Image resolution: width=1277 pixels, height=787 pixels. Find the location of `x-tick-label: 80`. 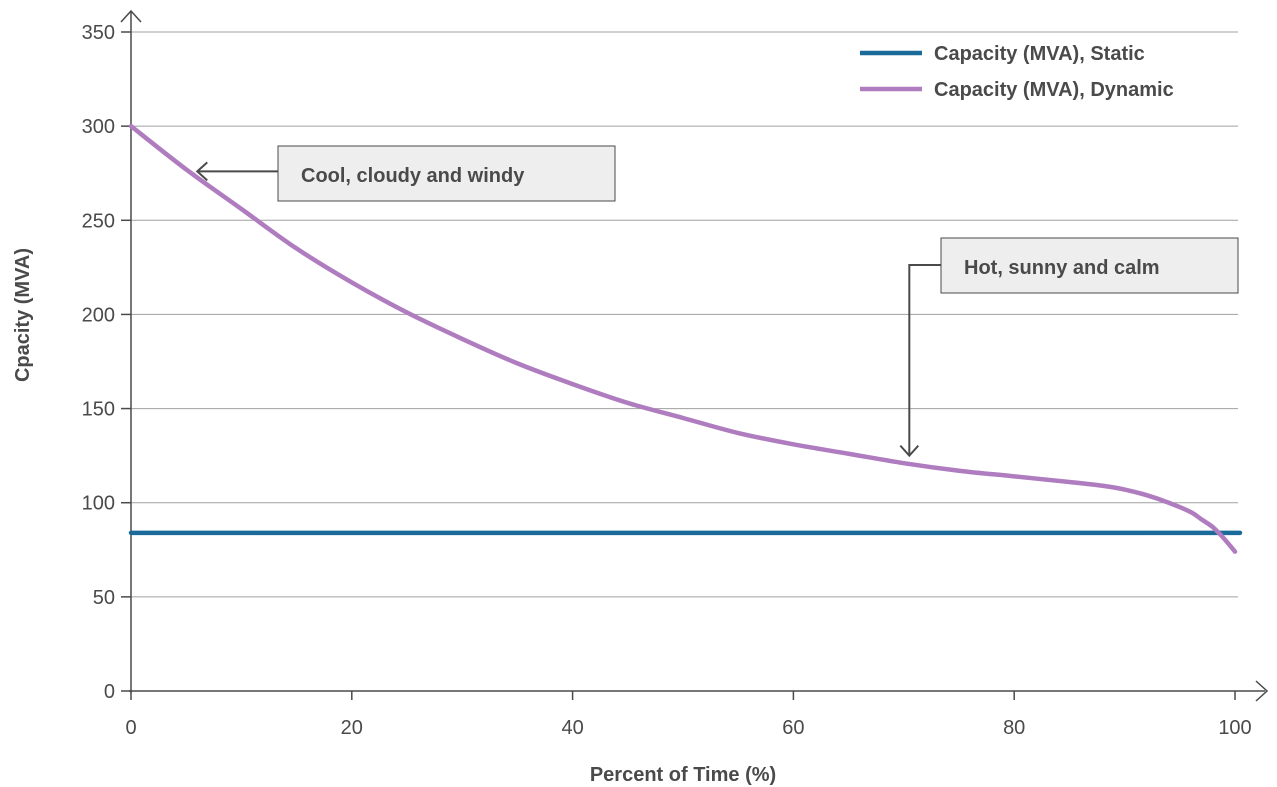

x-tick-label: 80 is located at coordinates (1014, 728).